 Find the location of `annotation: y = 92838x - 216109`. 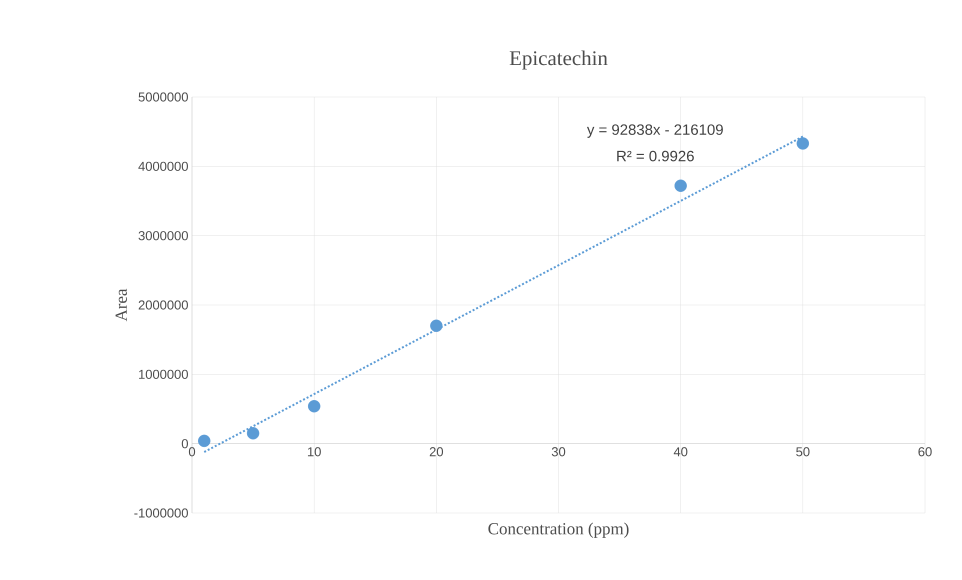

annotation: y = 92838x - 216109 is located at coordinates (654, 131).